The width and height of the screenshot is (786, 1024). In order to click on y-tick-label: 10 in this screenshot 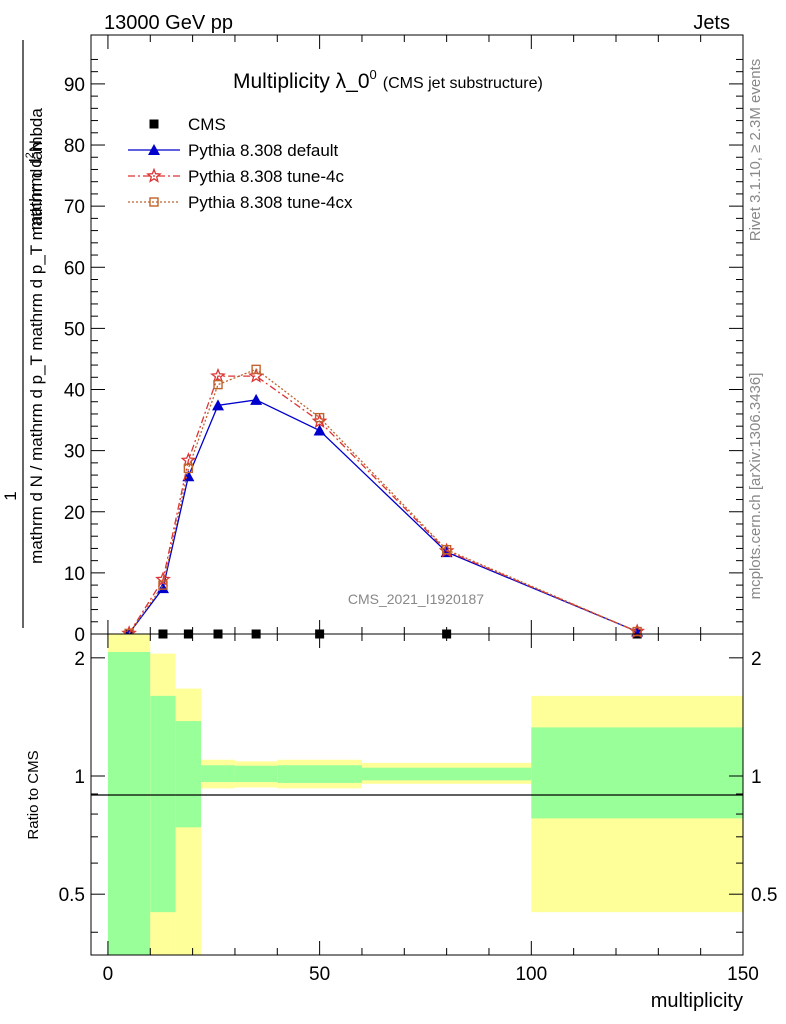, I will do `click(74, 574)`.